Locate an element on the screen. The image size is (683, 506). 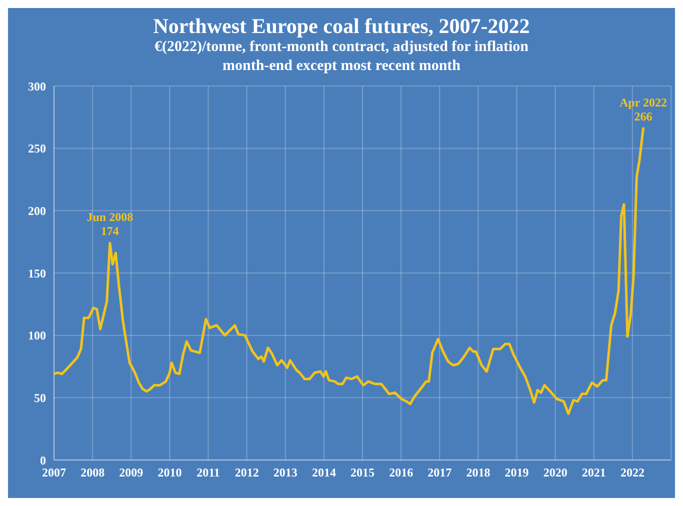
x-tick-label: 2010 is located at coordinates (170, 473).